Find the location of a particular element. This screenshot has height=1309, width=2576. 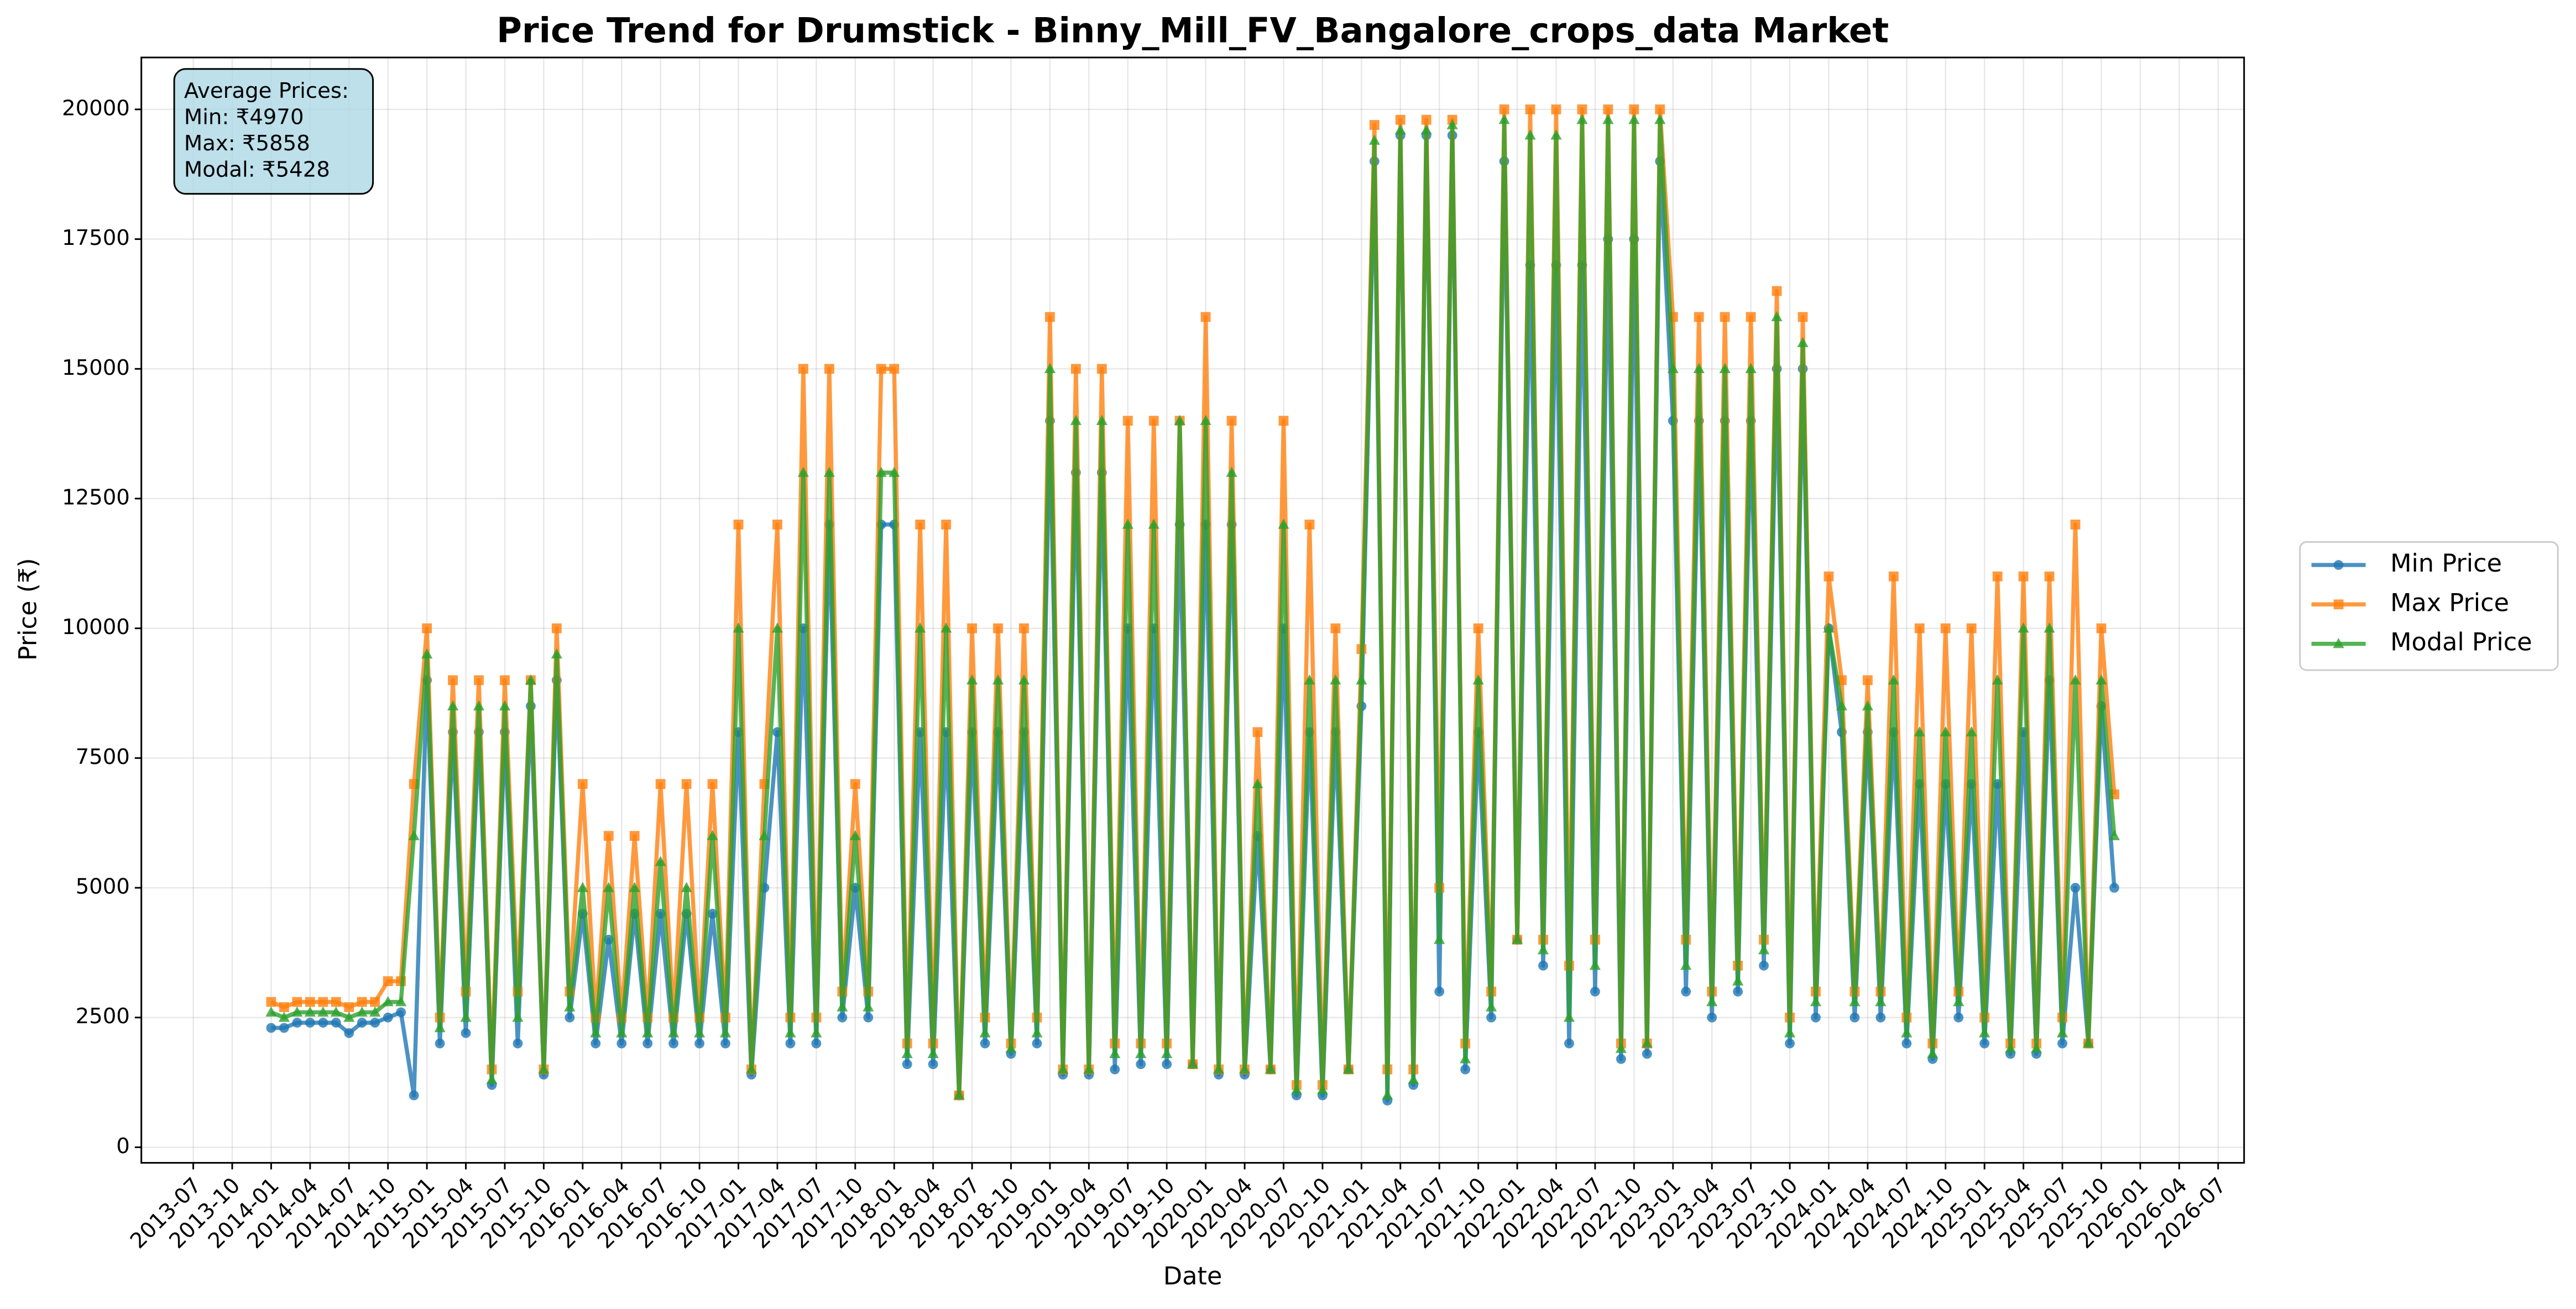

legend-label: Modal Price is located at coordinates (2461, 642).